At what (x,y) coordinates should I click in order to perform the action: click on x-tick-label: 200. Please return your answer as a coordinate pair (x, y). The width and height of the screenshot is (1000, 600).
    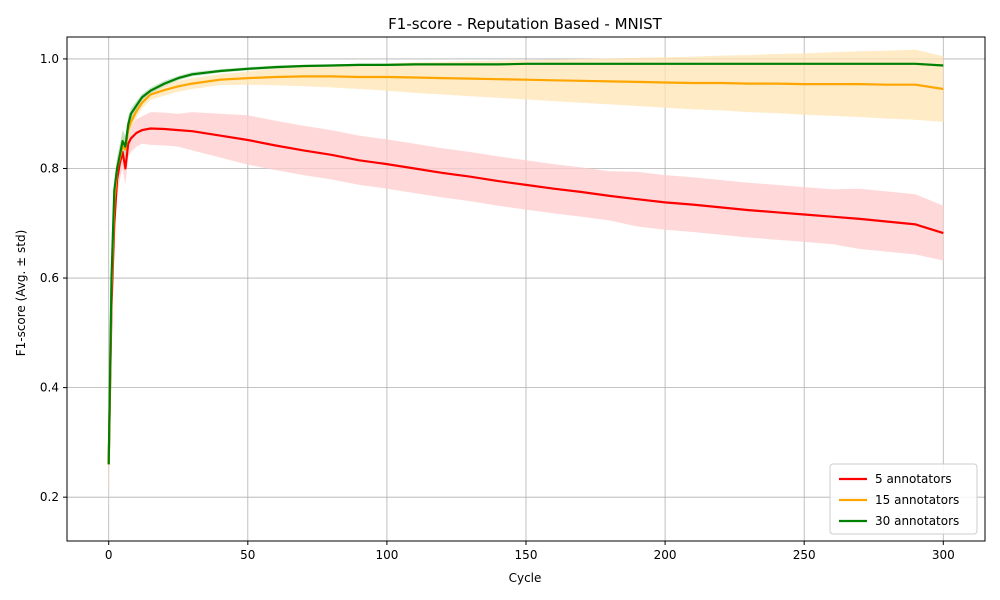
    Looking at the image, I should click on (665, 555).